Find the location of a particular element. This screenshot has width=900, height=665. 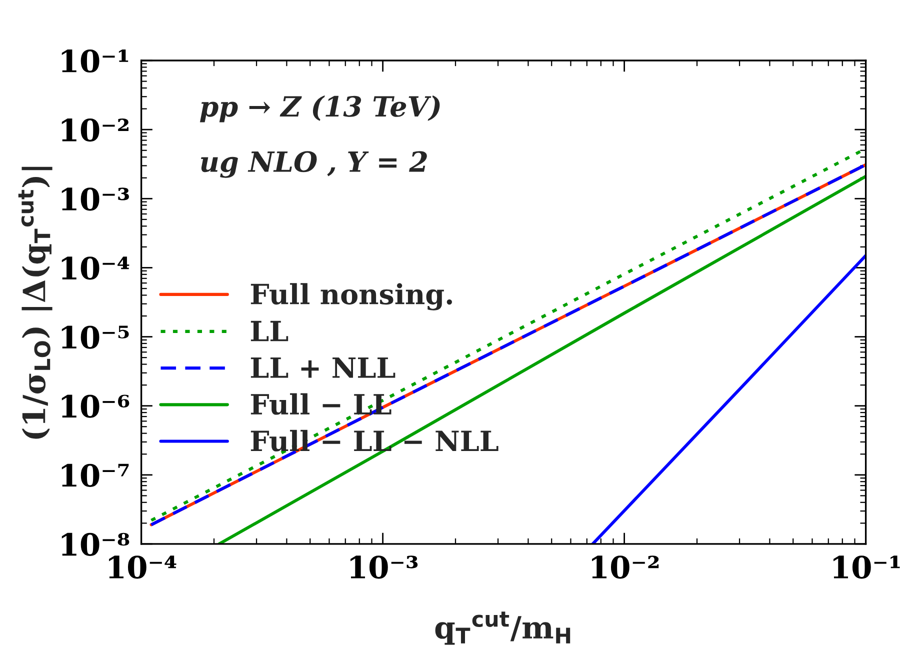

x-tick-label: 10⁻¹ is located at coordinates (867, 567).